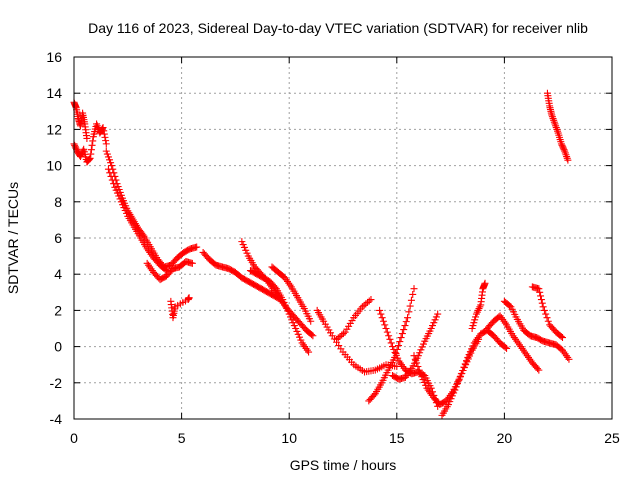 Image resolution: width=640 pixels, height=480 pixels. I want to click on x-tick-label: 10, so click(289, 438).